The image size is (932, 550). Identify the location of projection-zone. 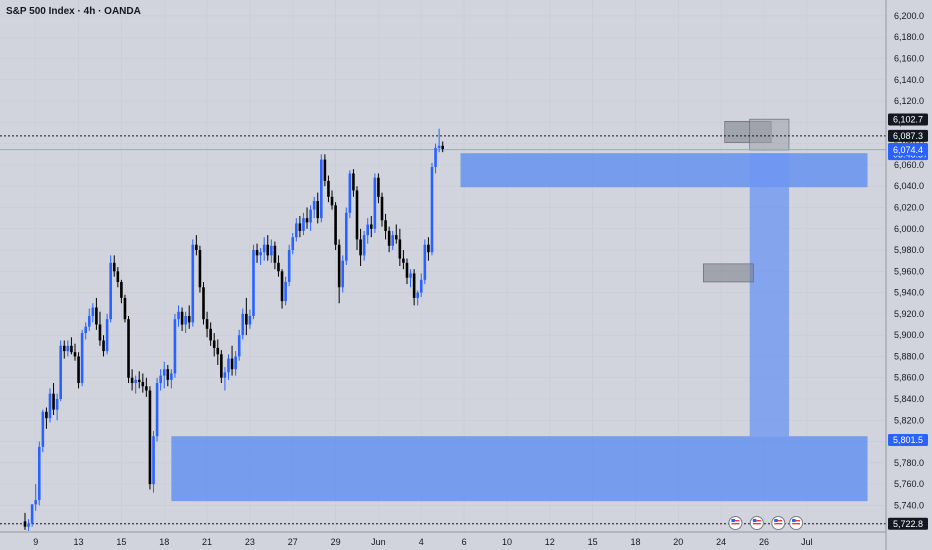
(769, 295).